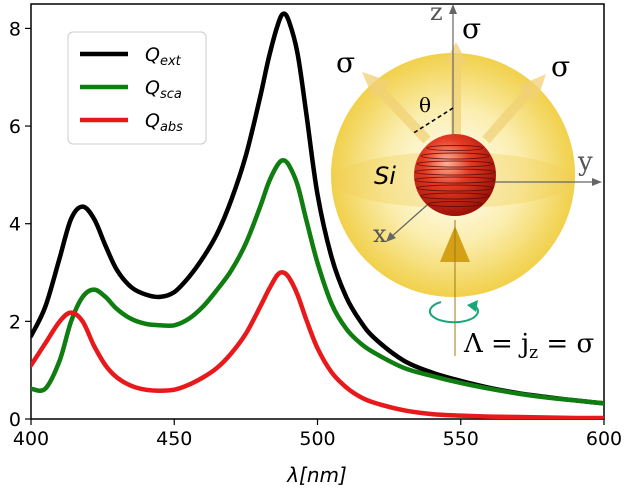 The image size is (627, 493). I want to click on theta-label: θ, so click(425, 105).